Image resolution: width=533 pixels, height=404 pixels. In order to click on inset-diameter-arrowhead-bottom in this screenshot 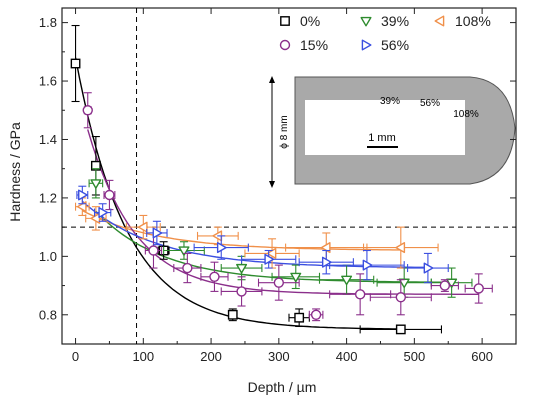, I will do `click(272, 184)`.